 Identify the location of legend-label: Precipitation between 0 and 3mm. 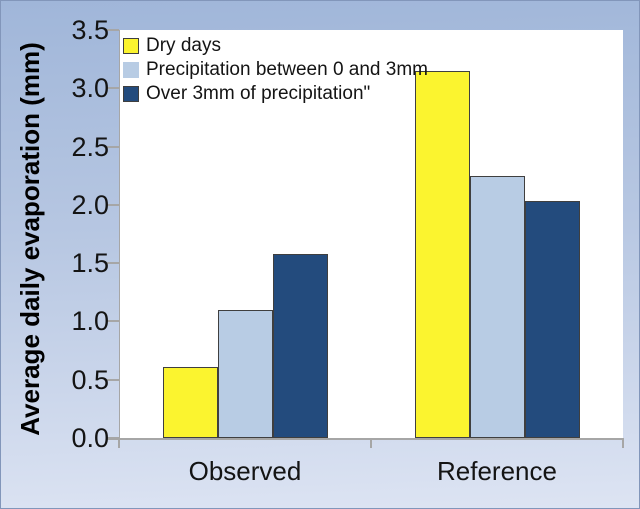
(287, 69).